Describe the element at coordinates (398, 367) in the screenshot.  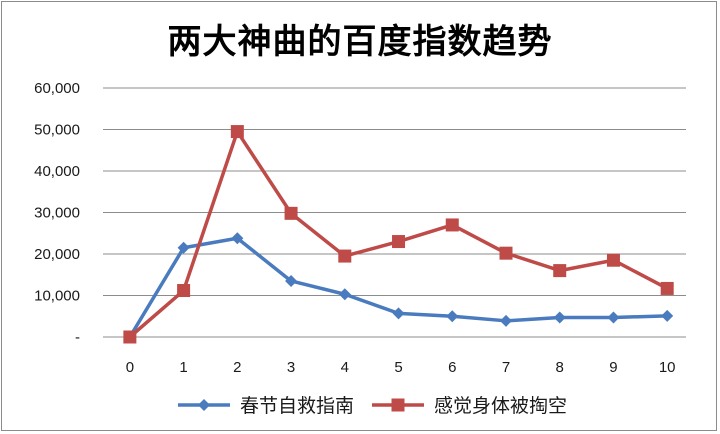
I see `x-tick-label: 5` at that location.